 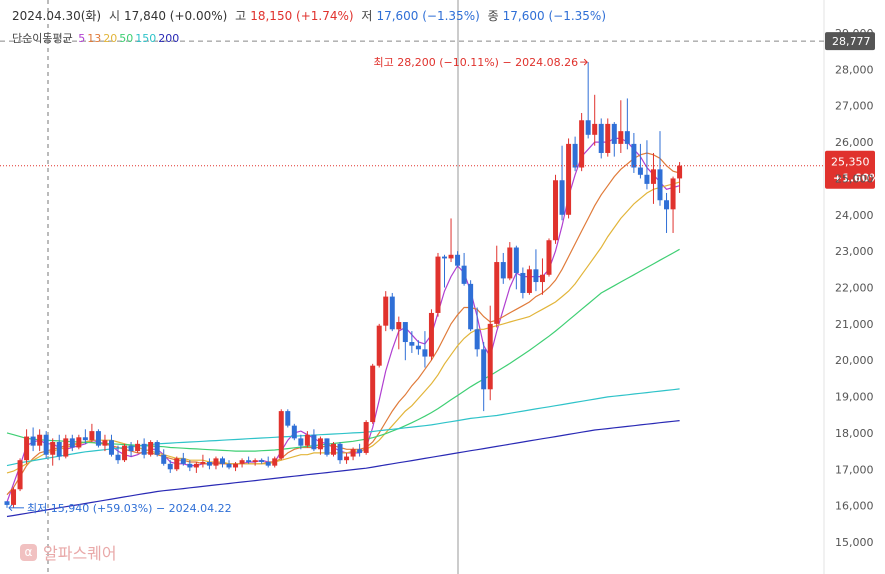 What do you see at coordinates (554, 16) in the screenshot?
I see `close-value: 17,600 (−1.35%)` at bounding box center [554, 16].